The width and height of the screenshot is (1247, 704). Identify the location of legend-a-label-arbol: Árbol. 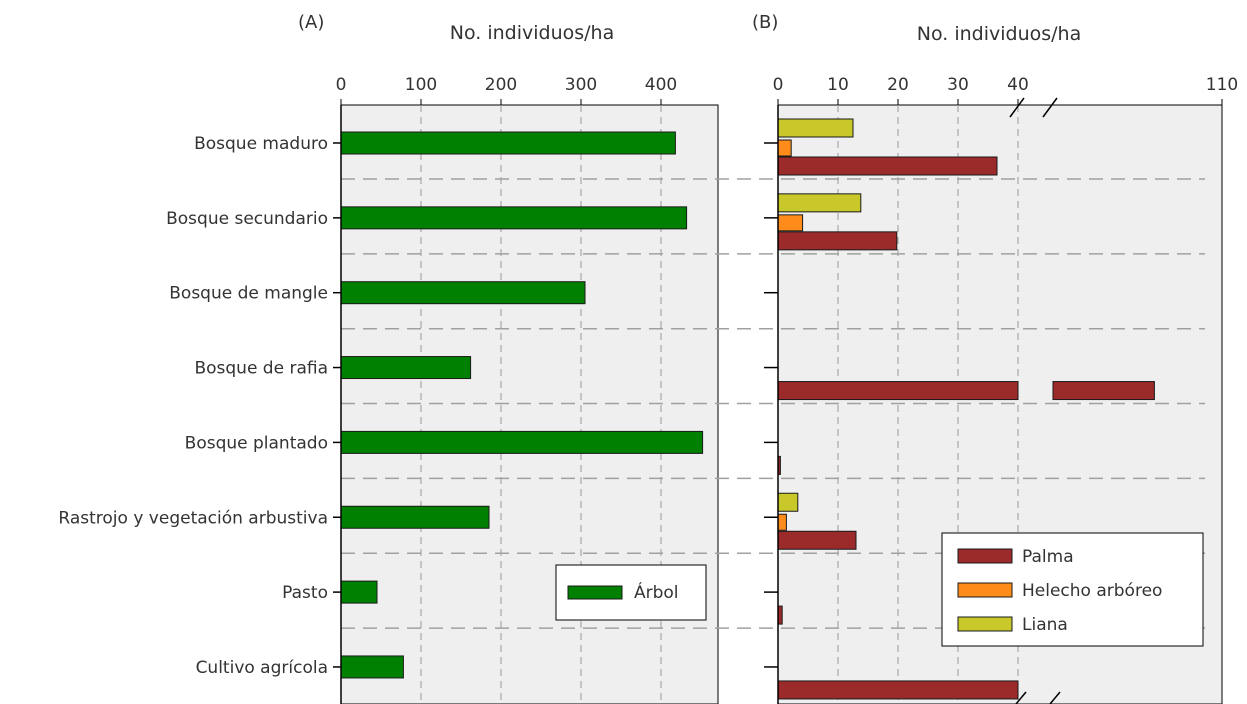
(656, 592).